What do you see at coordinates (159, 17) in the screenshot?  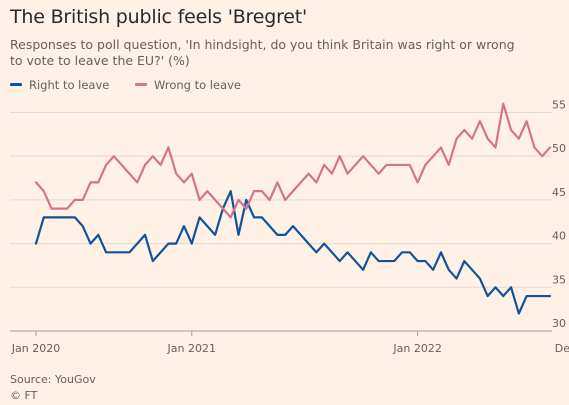 I see `chart-title: The British public feels 'Bregret'` at bounding box center [159, 17].